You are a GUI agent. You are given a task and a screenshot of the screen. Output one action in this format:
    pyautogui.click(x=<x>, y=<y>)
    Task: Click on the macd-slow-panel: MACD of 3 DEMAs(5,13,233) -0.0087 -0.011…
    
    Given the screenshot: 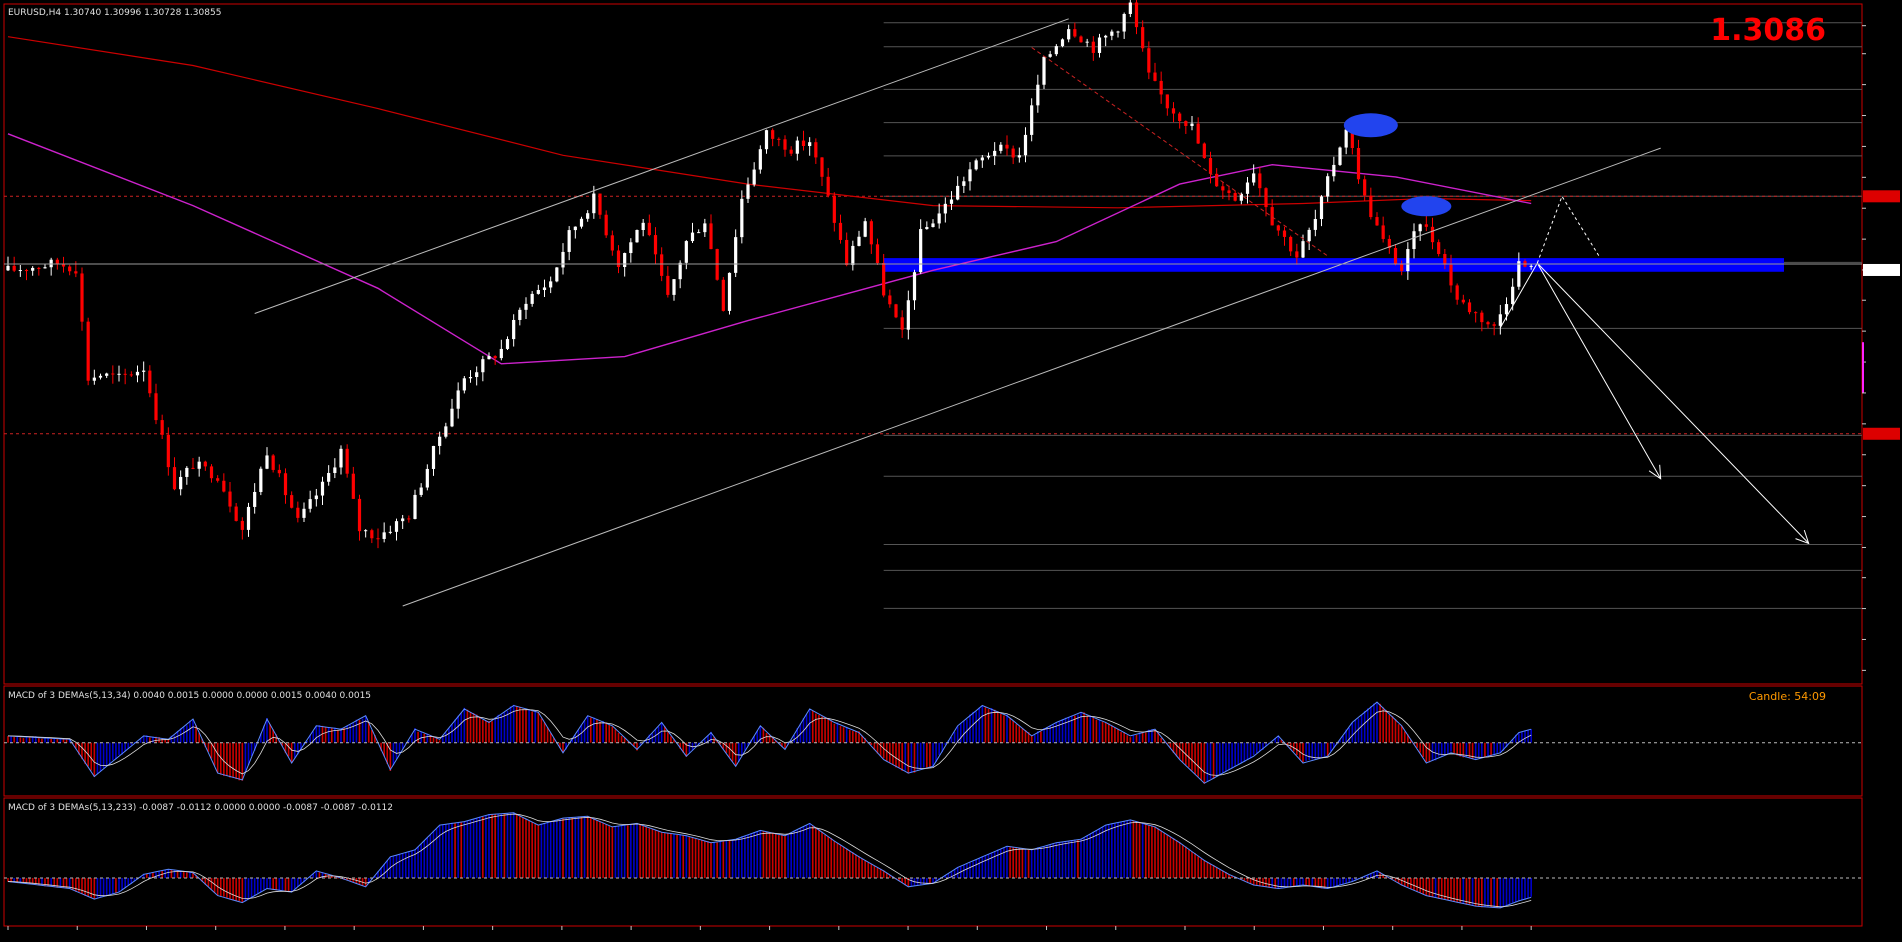 What is the action you would take?
    pyautogui.click(x=933, y=862)
    